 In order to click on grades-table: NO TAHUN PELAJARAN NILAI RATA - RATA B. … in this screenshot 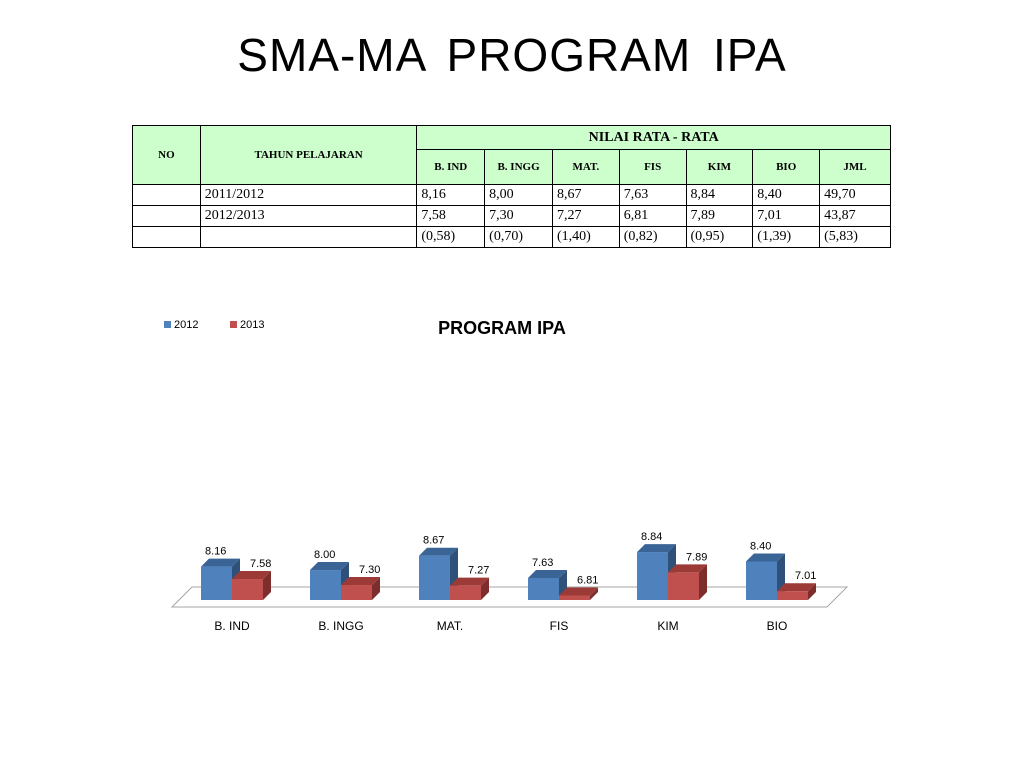, I will do `click(511, 186)`.